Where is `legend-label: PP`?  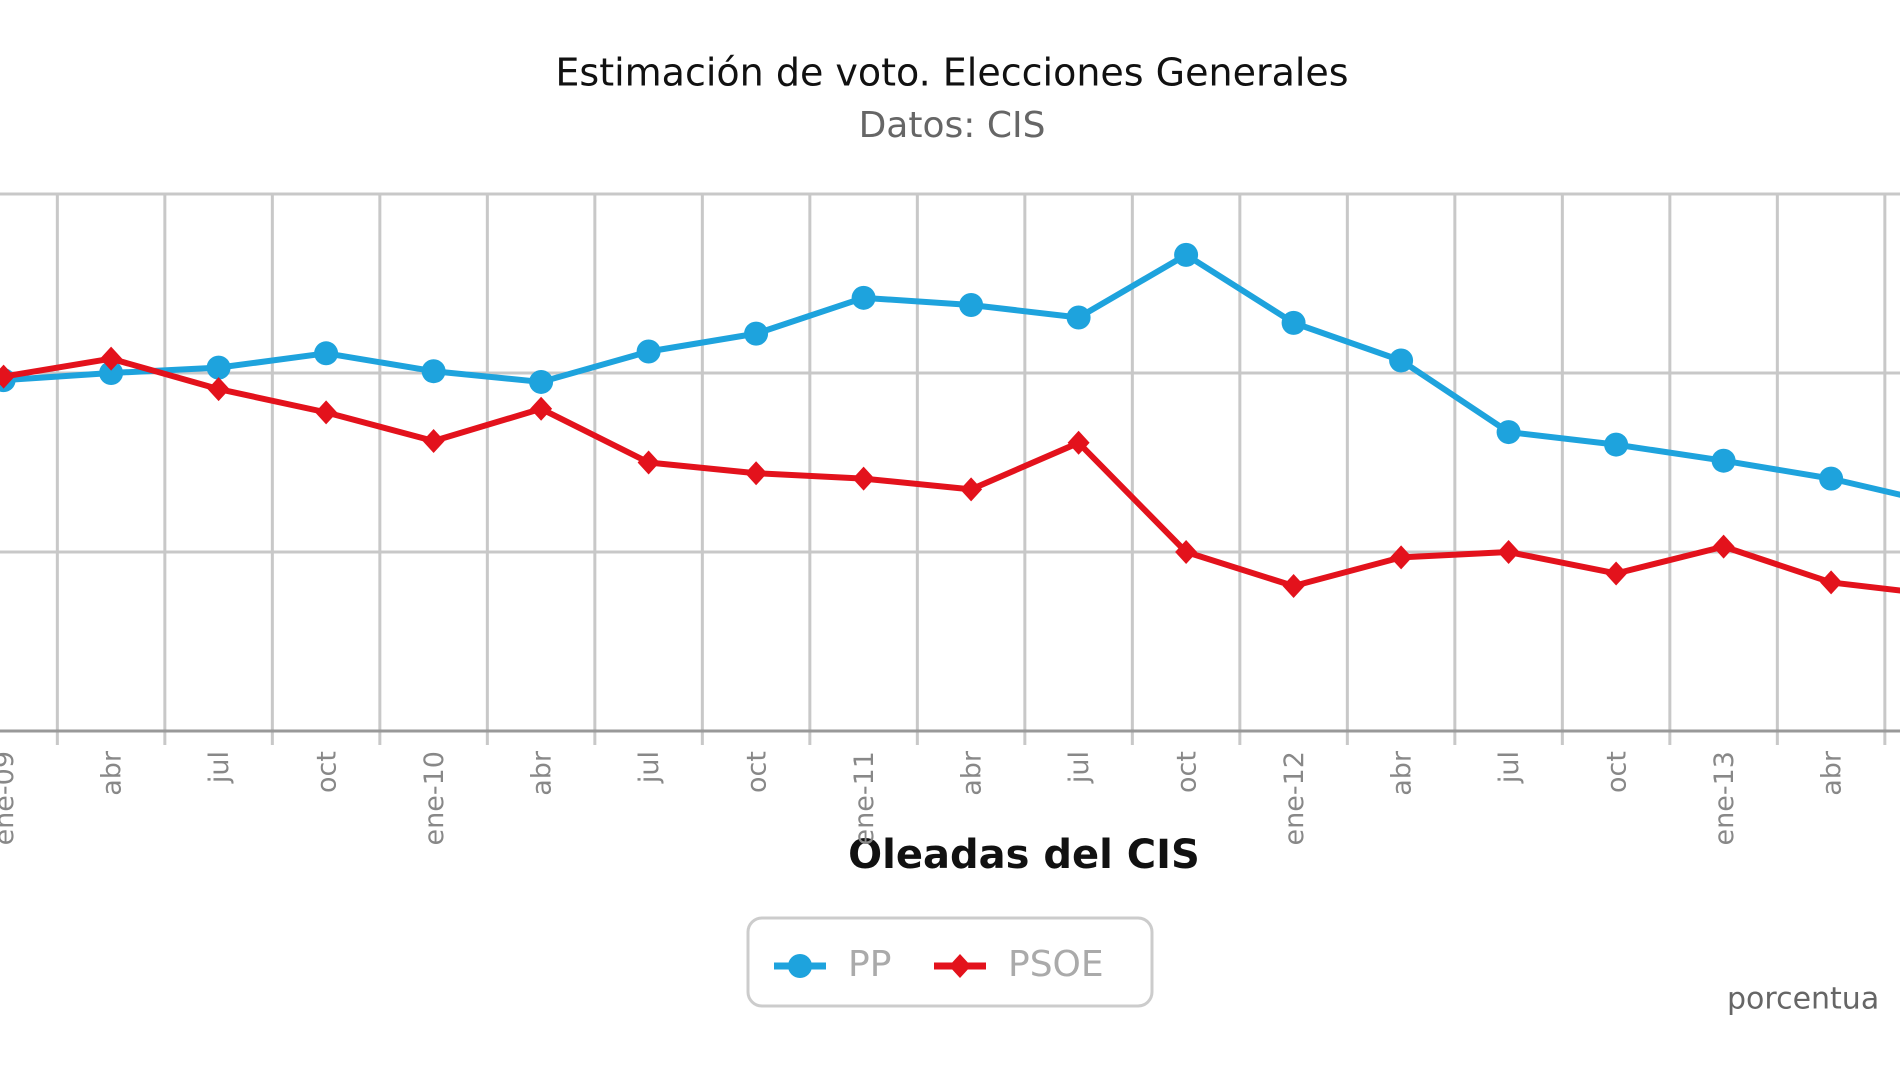 legend-label: PP is located at coordinates (869, 964).